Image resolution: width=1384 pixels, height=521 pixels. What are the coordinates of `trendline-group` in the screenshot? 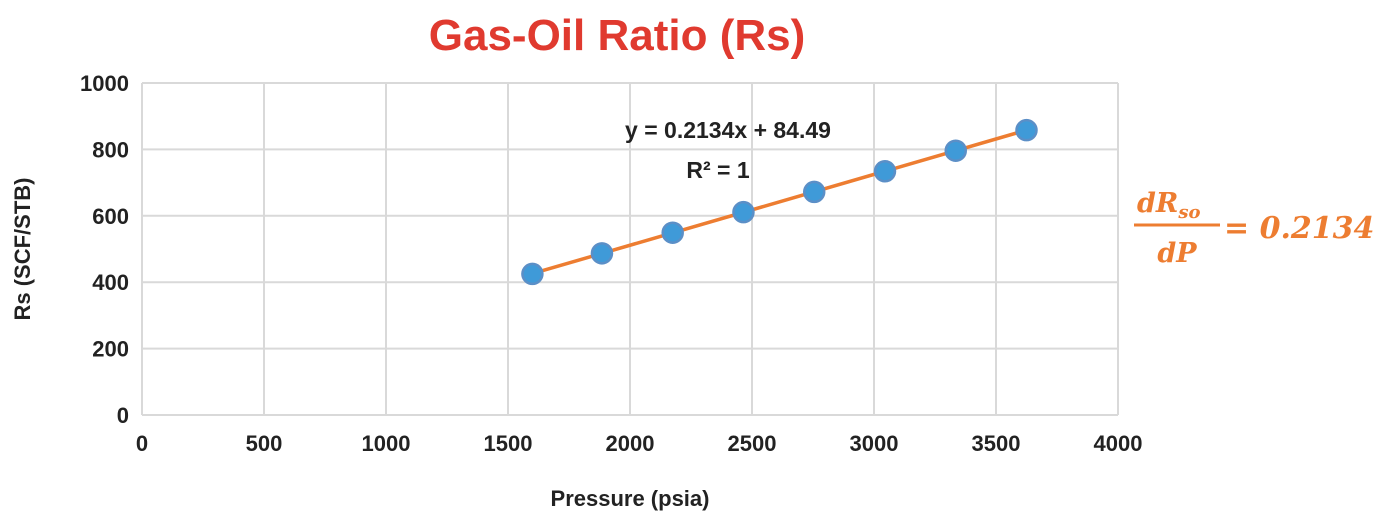 It's located at (779, 202).